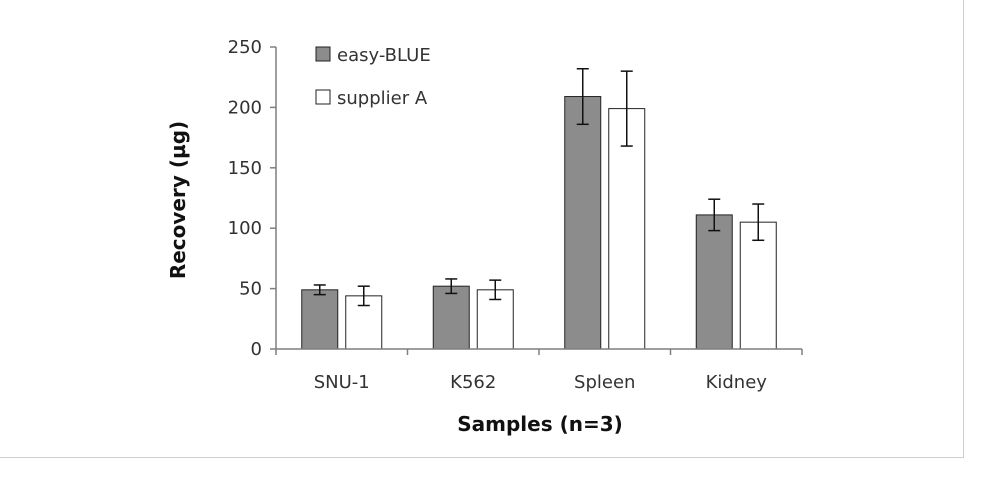 The width and height of the screenshot is (985, 479). I want to click on legend-swatch-easy-blue, so click(323, 54).